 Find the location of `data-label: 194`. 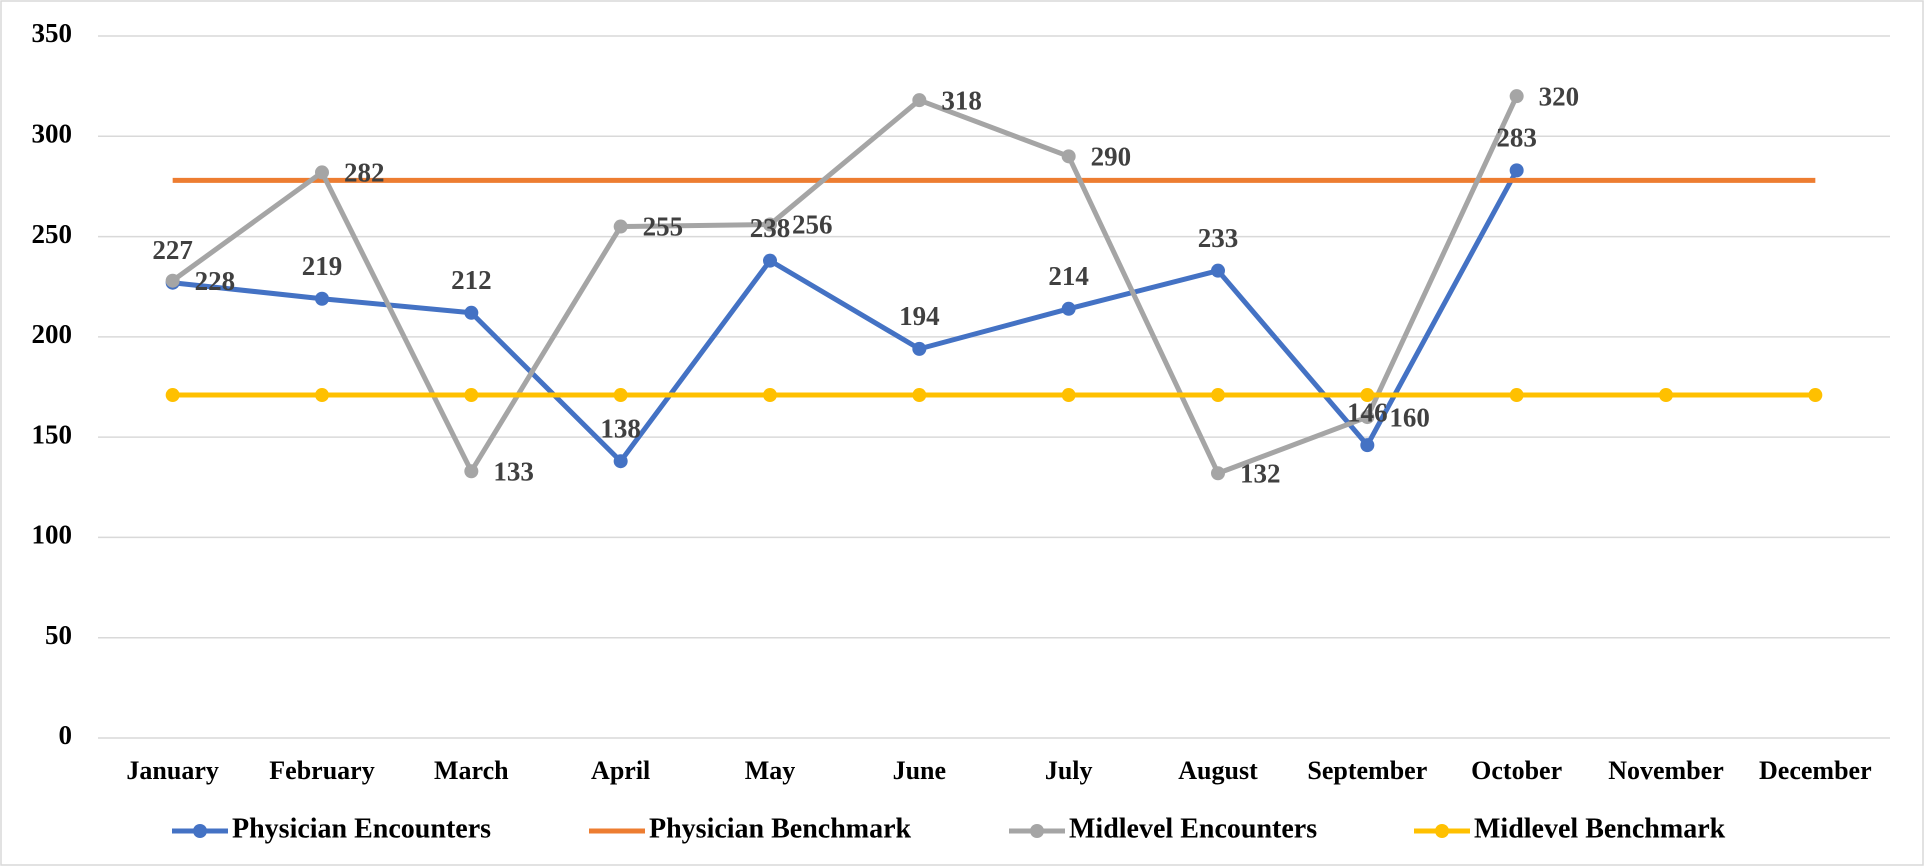

data-label: 194 is located at coordinates (919, 316).